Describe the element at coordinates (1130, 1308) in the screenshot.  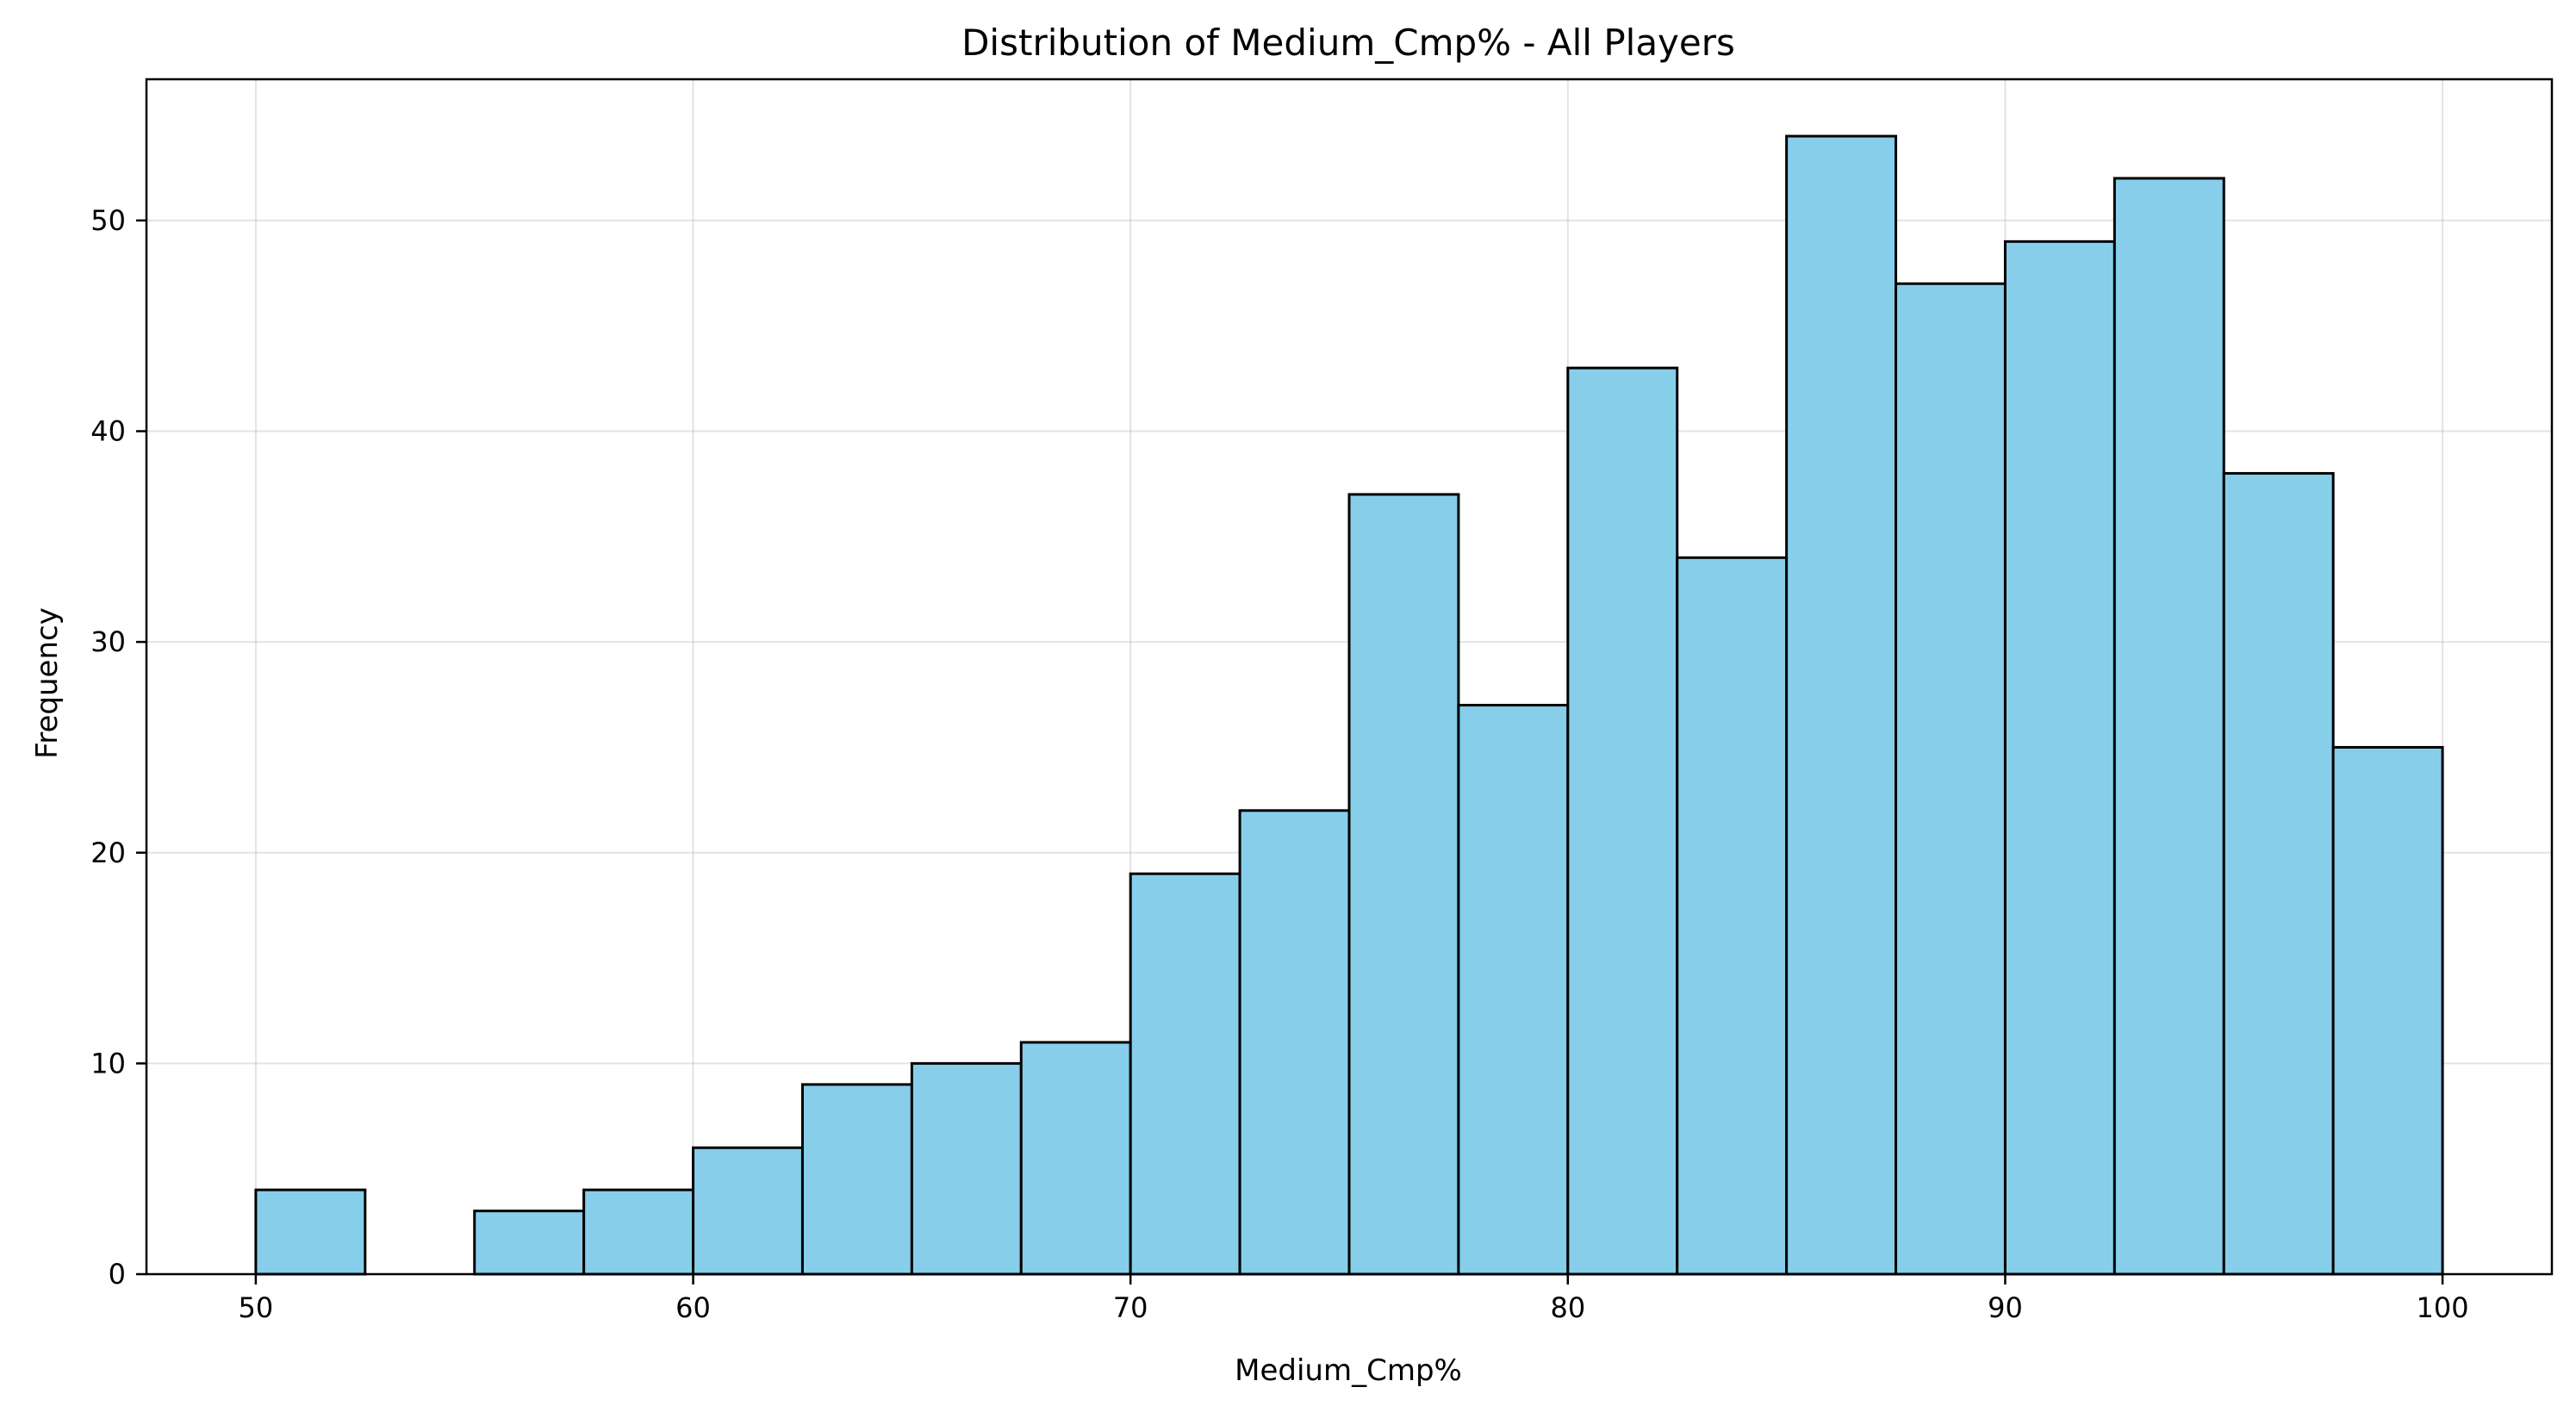
I see `x-tick-label: 70` at that location.